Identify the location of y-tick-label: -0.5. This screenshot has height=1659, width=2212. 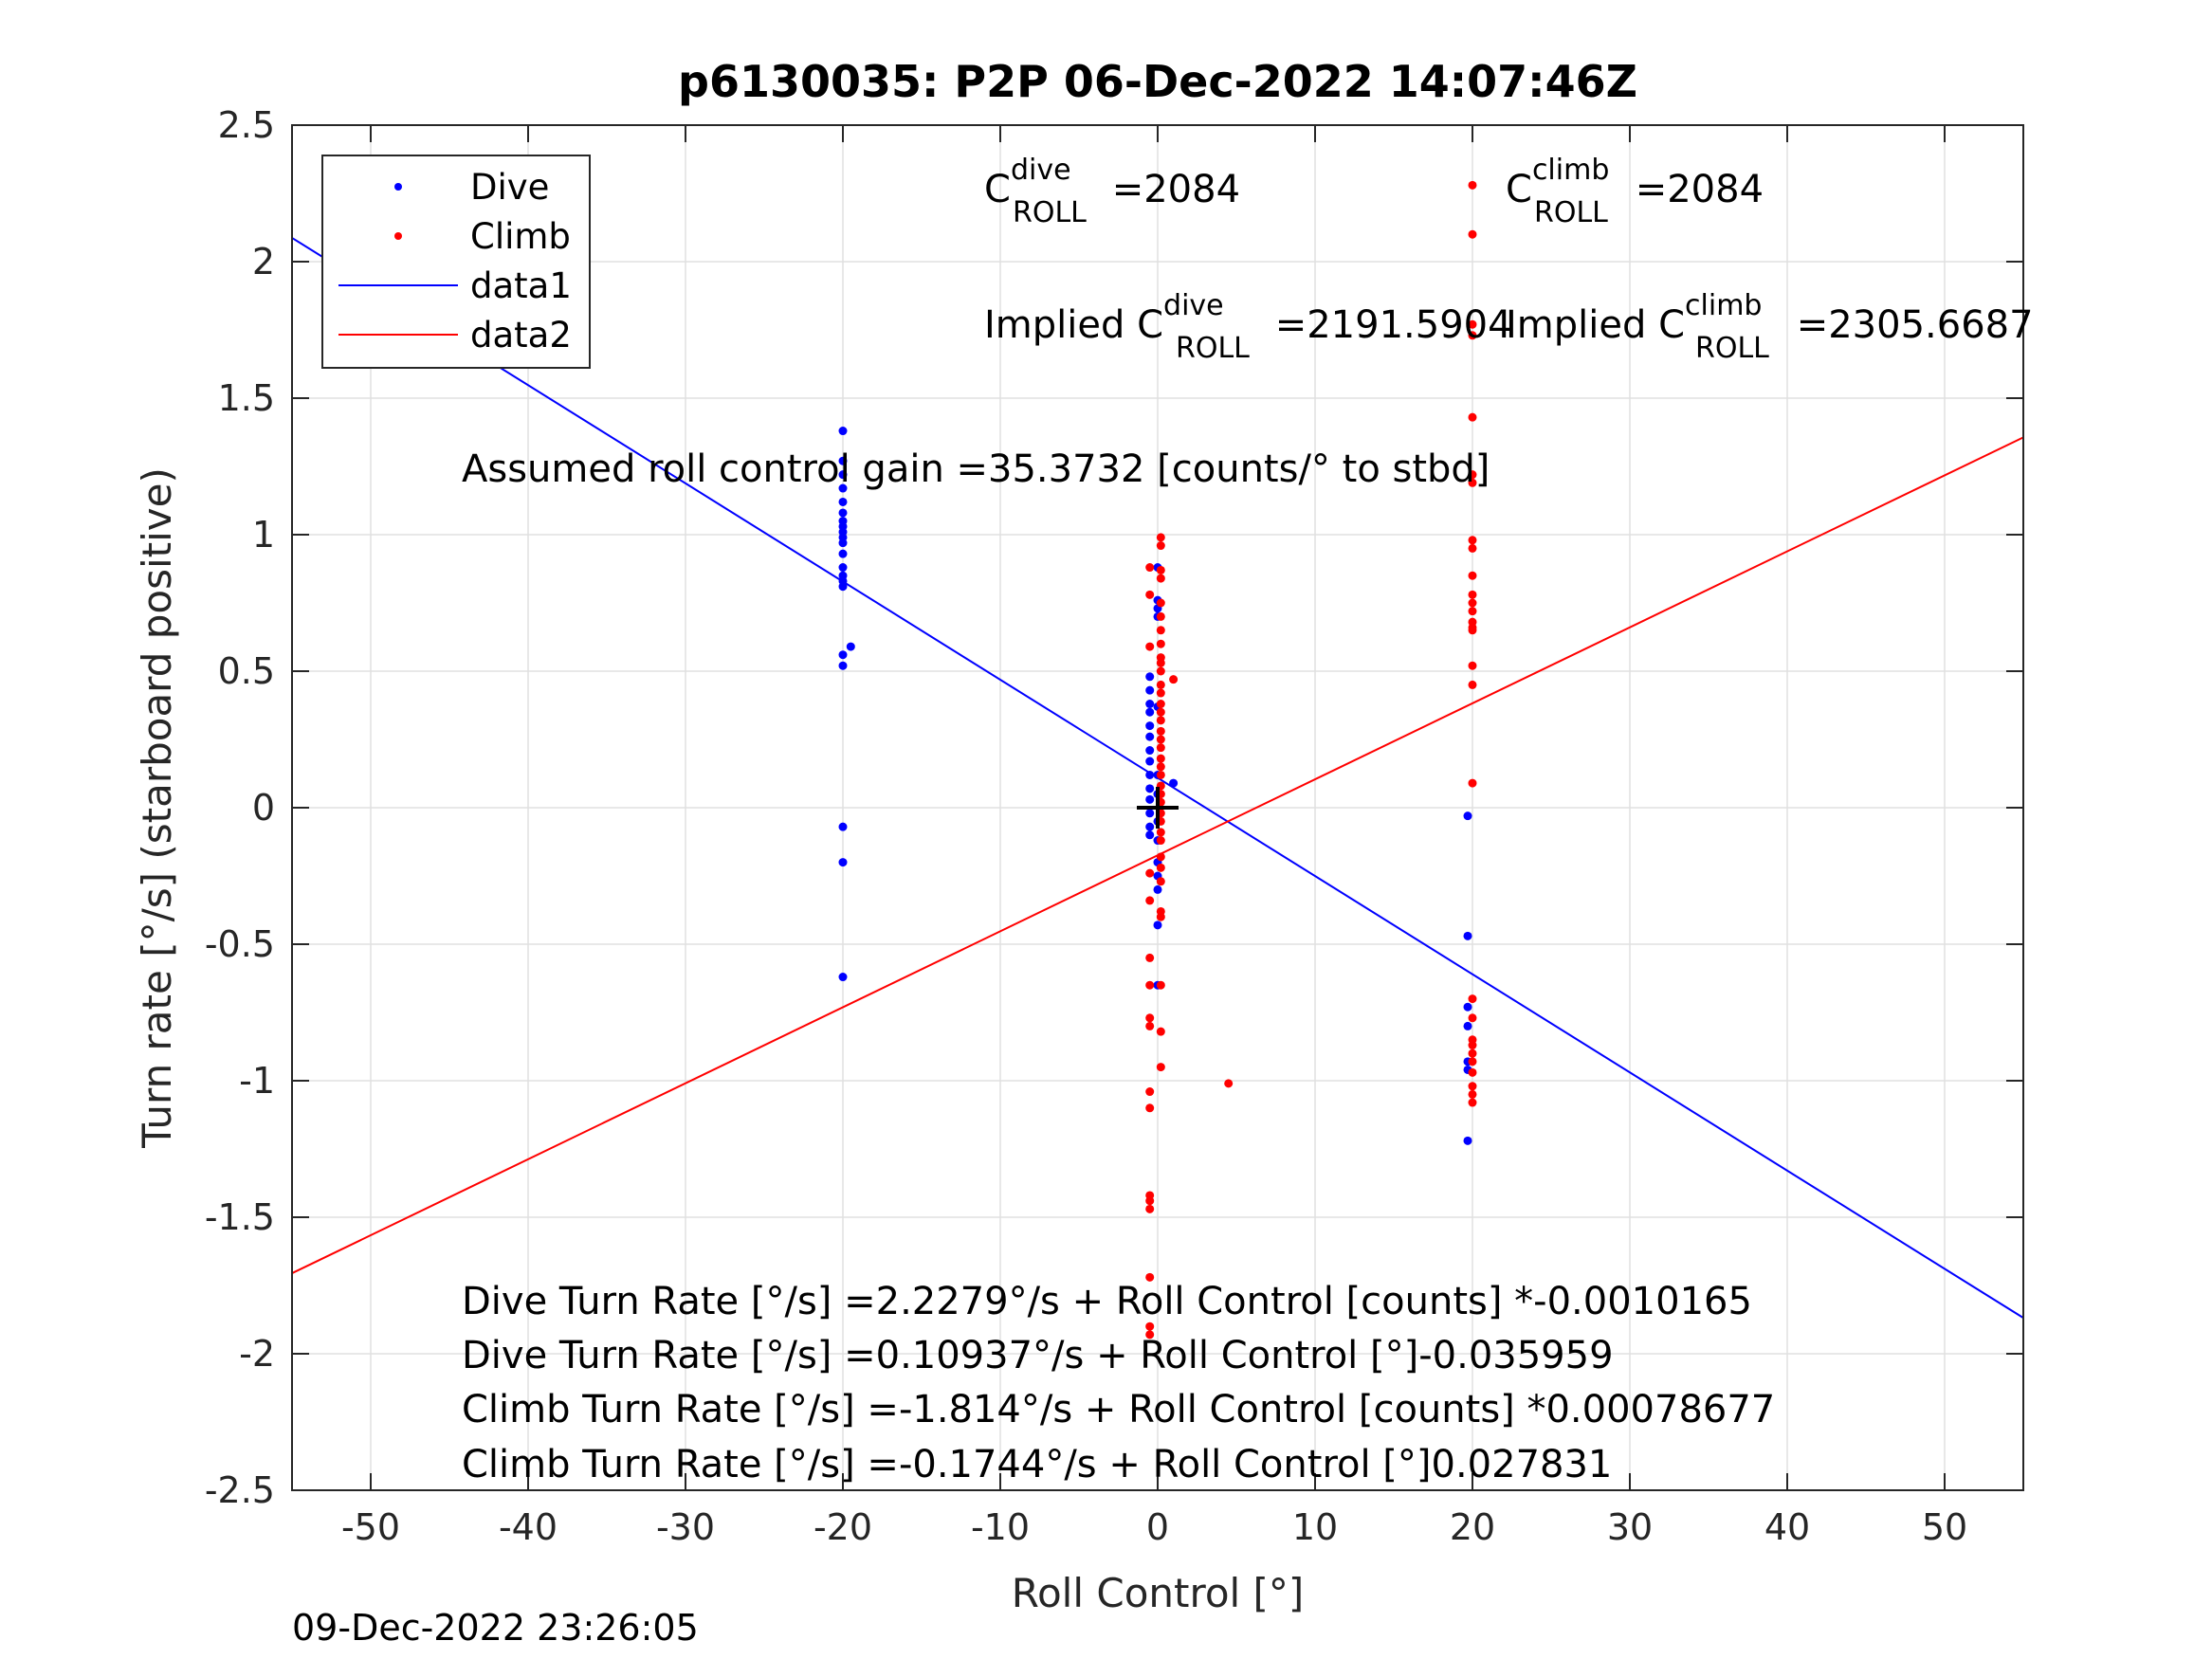
(240, 944).